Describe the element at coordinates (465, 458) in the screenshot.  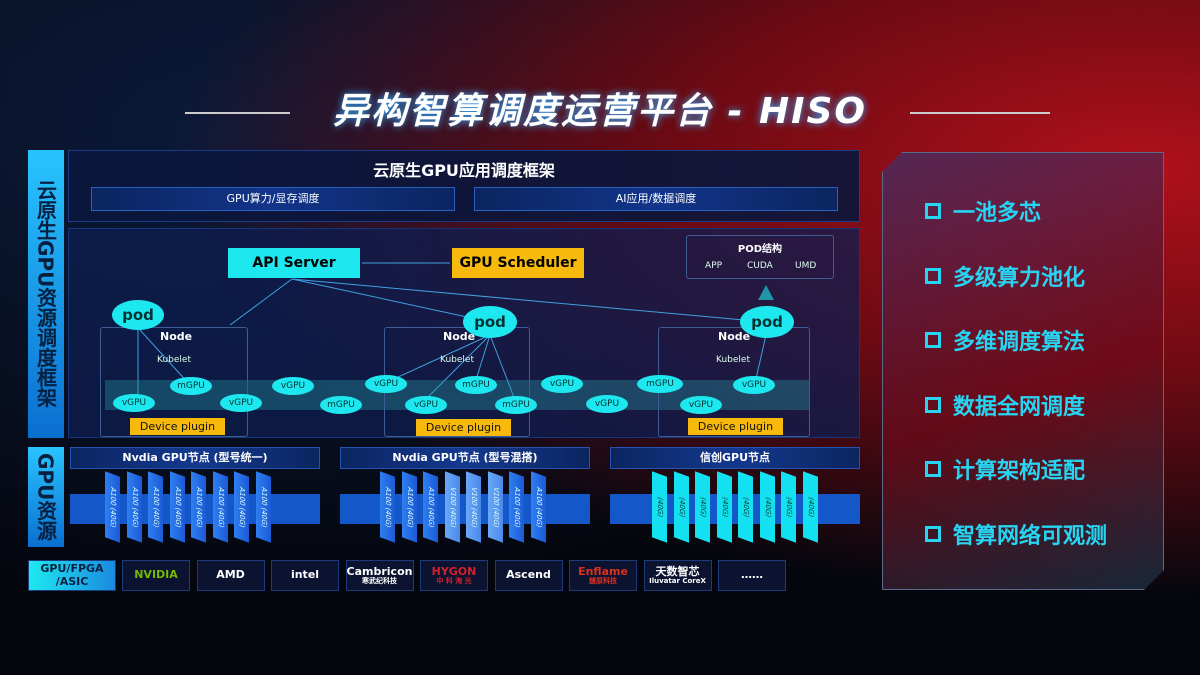
I see `gpu-node-header: Nvdia GPU节点 (型号混搭)` at that location.